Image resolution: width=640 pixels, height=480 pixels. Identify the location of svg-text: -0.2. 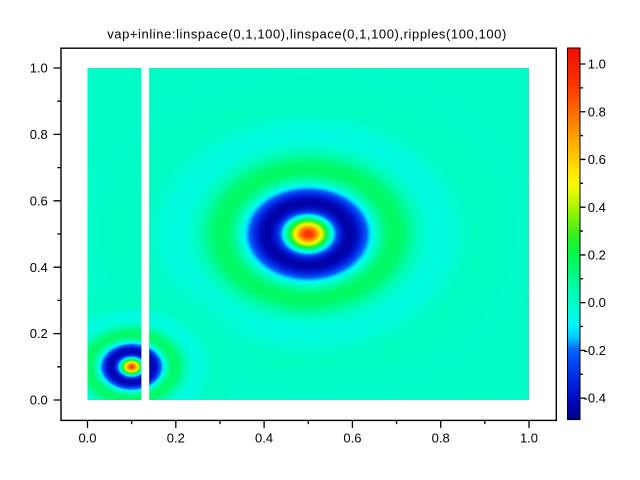
(595, 350).